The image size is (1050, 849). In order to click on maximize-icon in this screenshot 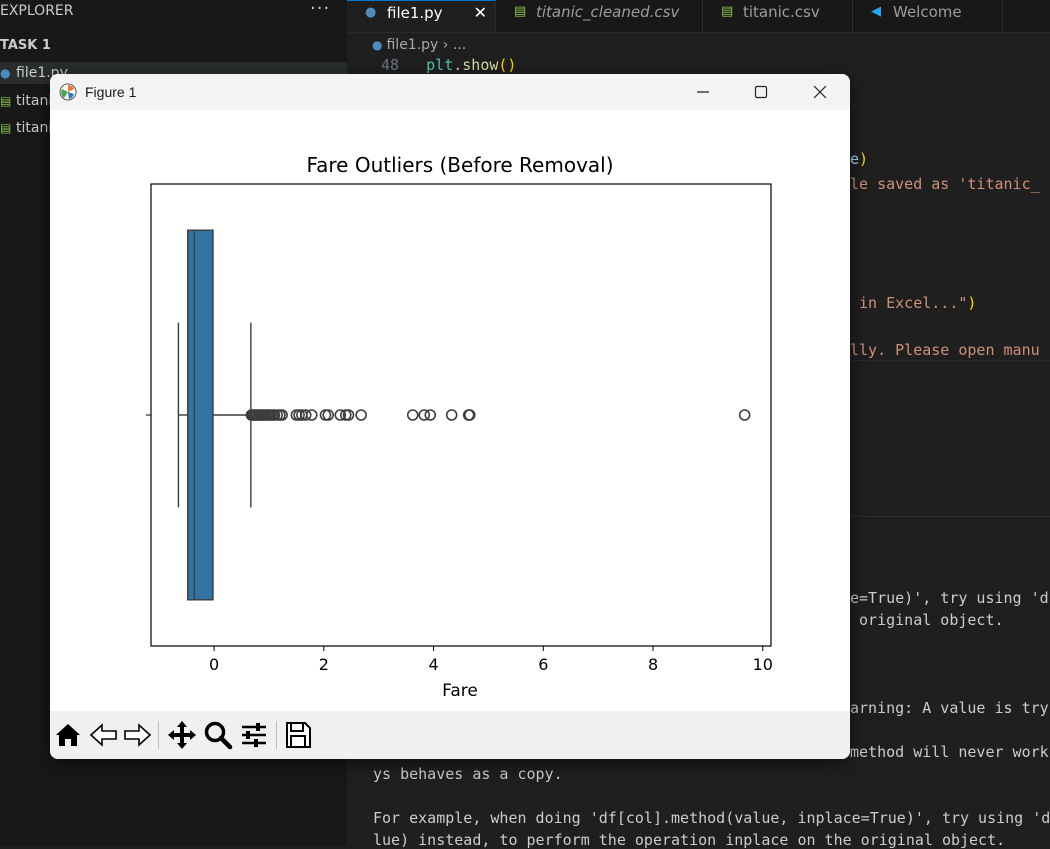, I will do `click(761, 92)`.